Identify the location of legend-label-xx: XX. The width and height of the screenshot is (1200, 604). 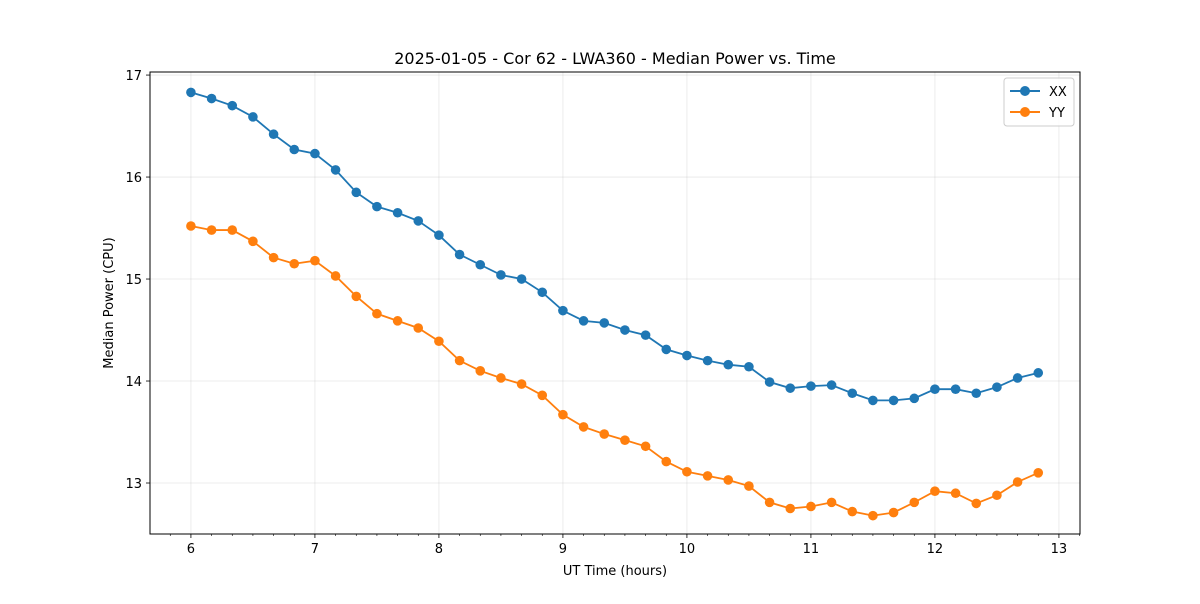
(1058, 92).